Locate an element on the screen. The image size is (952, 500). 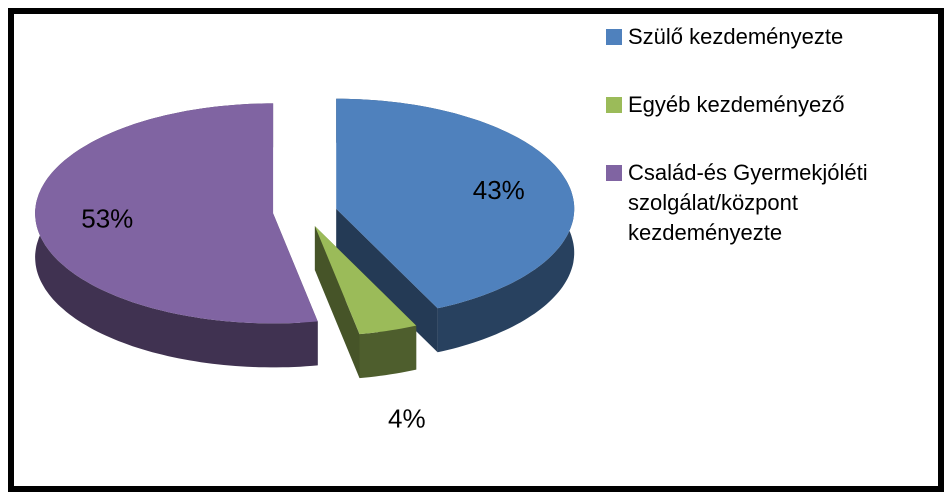
data-label: 43% is located at coordinates (499, 190).